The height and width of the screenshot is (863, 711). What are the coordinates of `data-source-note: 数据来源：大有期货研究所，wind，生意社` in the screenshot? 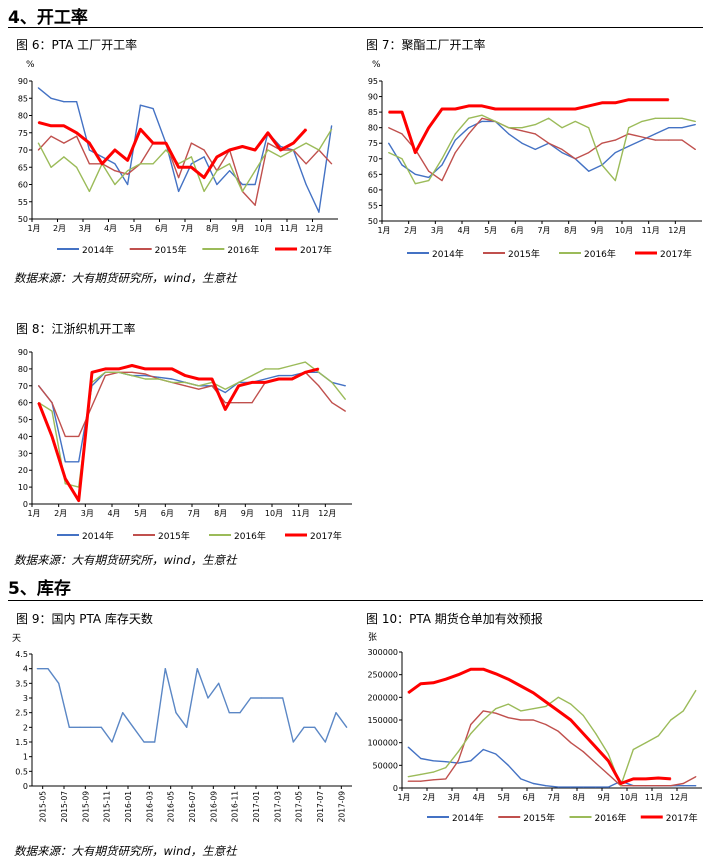 It's located at (125, 851).